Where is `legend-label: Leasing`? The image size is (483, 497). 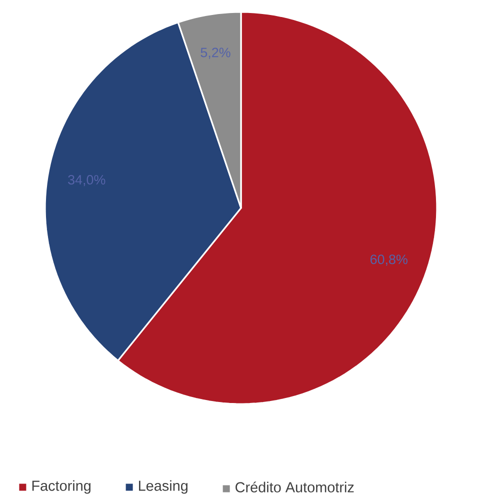
legend-label: Leasing is located at coordinates (163, 487).